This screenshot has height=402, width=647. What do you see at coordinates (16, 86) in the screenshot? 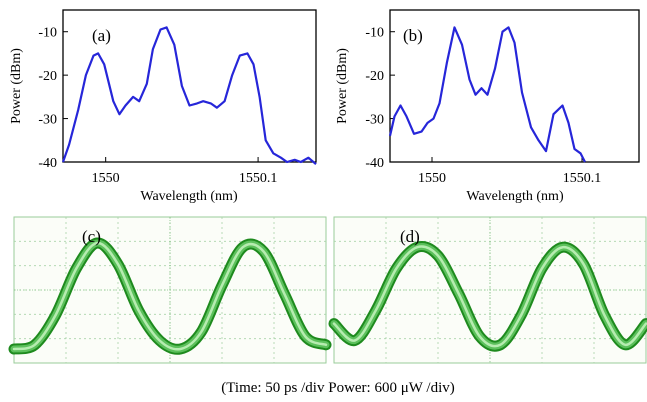
I see `ylabel-a: Power (dBm)` at bounding box center [16, 86].